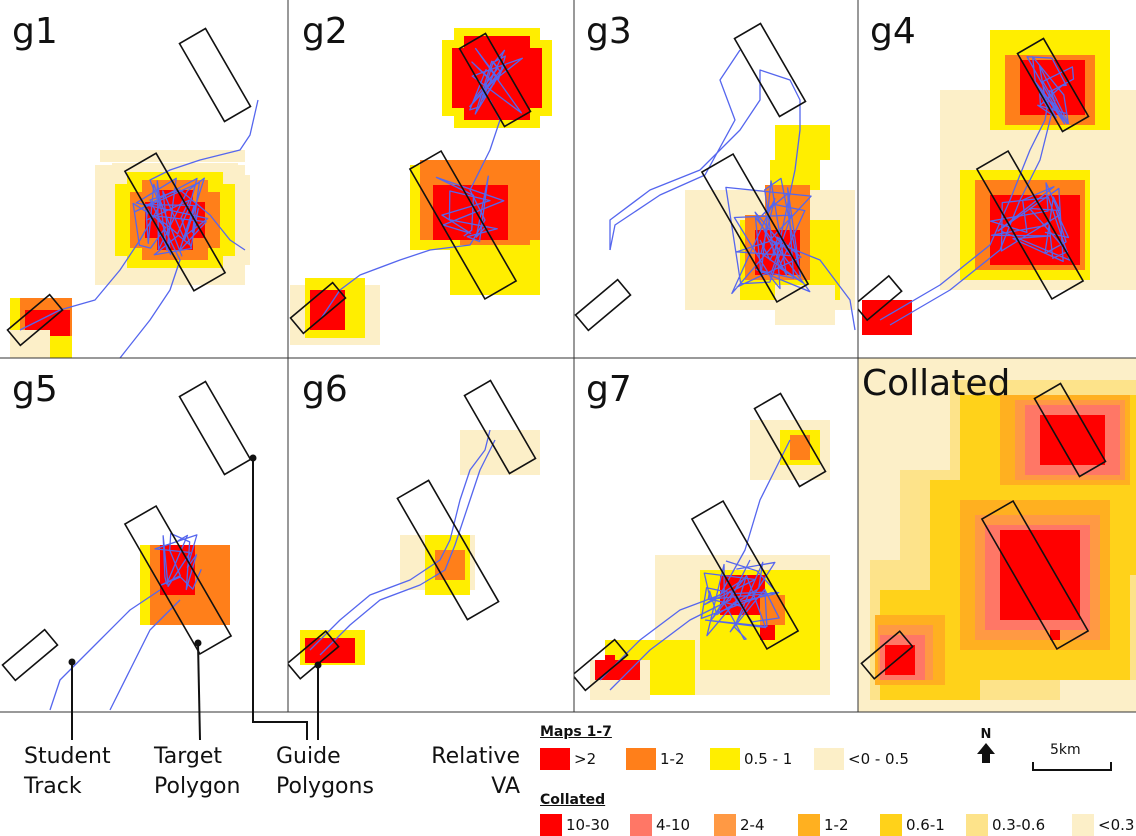 This screenshot has height=836, width=1136. Describe the element at coordinates (325, 31) in the screenshot. I see `panel-title-g2: g2` at that location.